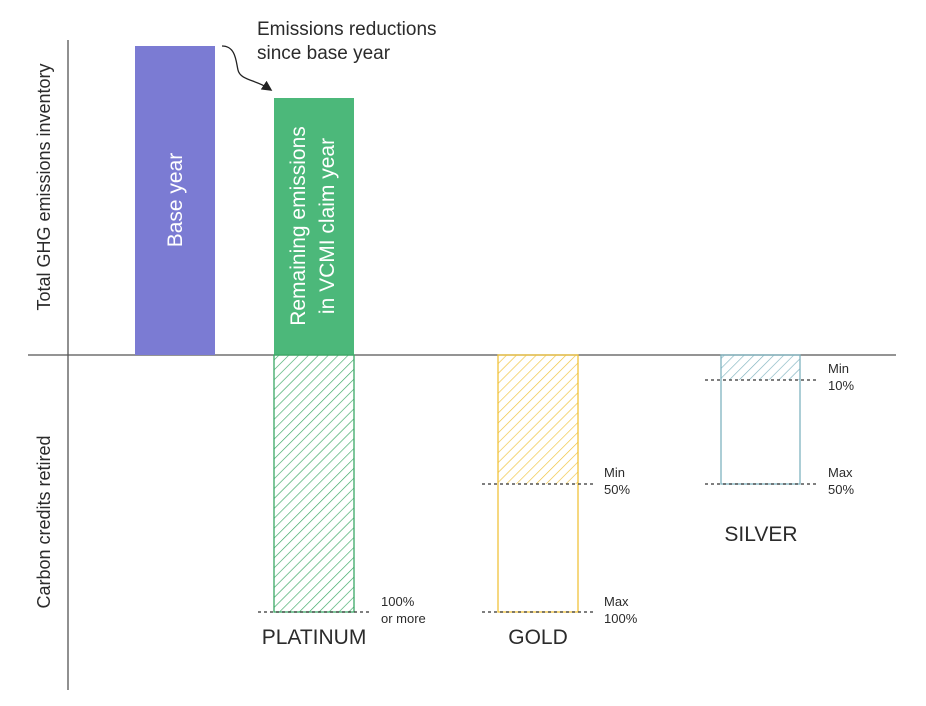 The image size is (926, 706). I want to click on remaining-emissions-label-line1: Remaining emissions, so click(298, 226).